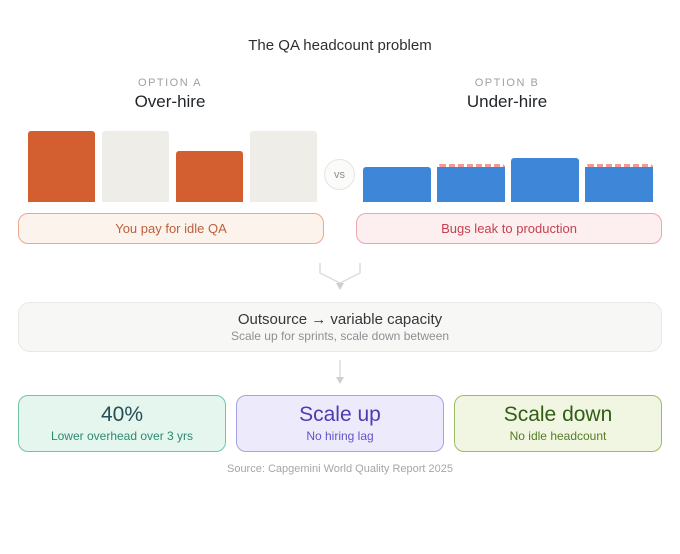 This screenshot has width=680, height=554. I want to click on solution-title: Outsource → variable capacity, so click(340, 319).